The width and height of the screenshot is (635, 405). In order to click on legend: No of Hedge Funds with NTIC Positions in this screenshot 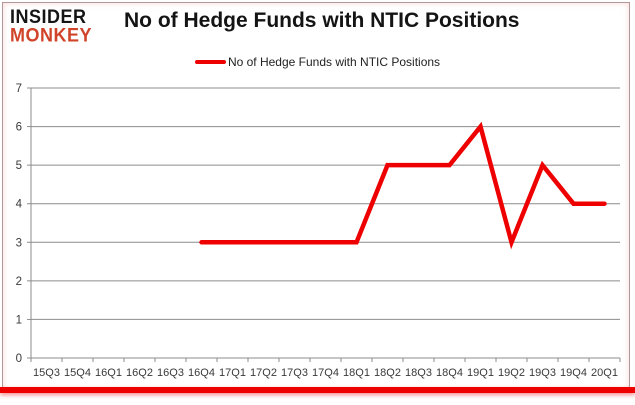, I will do `click(317, 62)`.